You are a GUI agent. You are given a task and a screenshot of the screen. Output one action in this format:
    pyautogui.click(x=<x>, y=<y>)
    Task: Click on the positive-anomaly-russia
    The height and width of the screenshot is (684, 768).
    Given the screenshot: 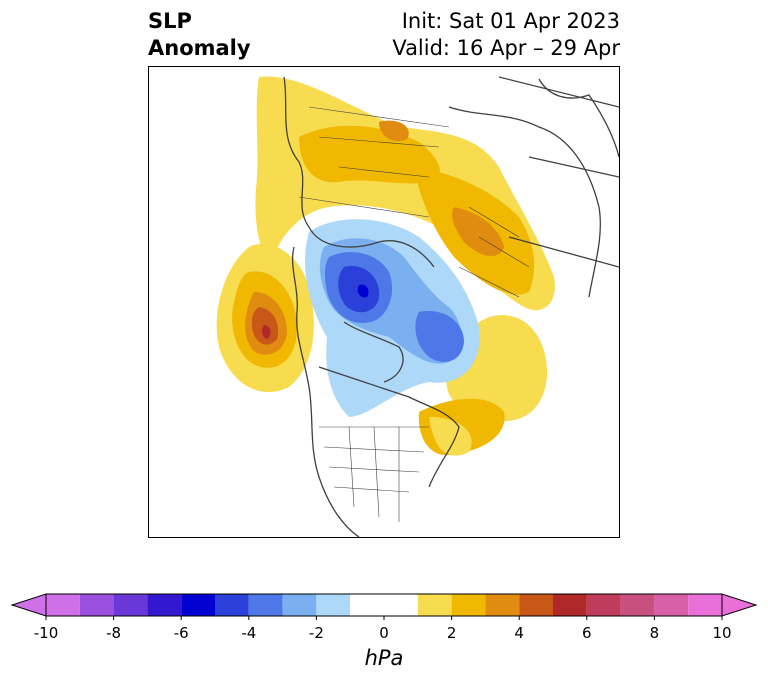 What is the action you would take?
    pyautogui.click(x=474, y=231)
    